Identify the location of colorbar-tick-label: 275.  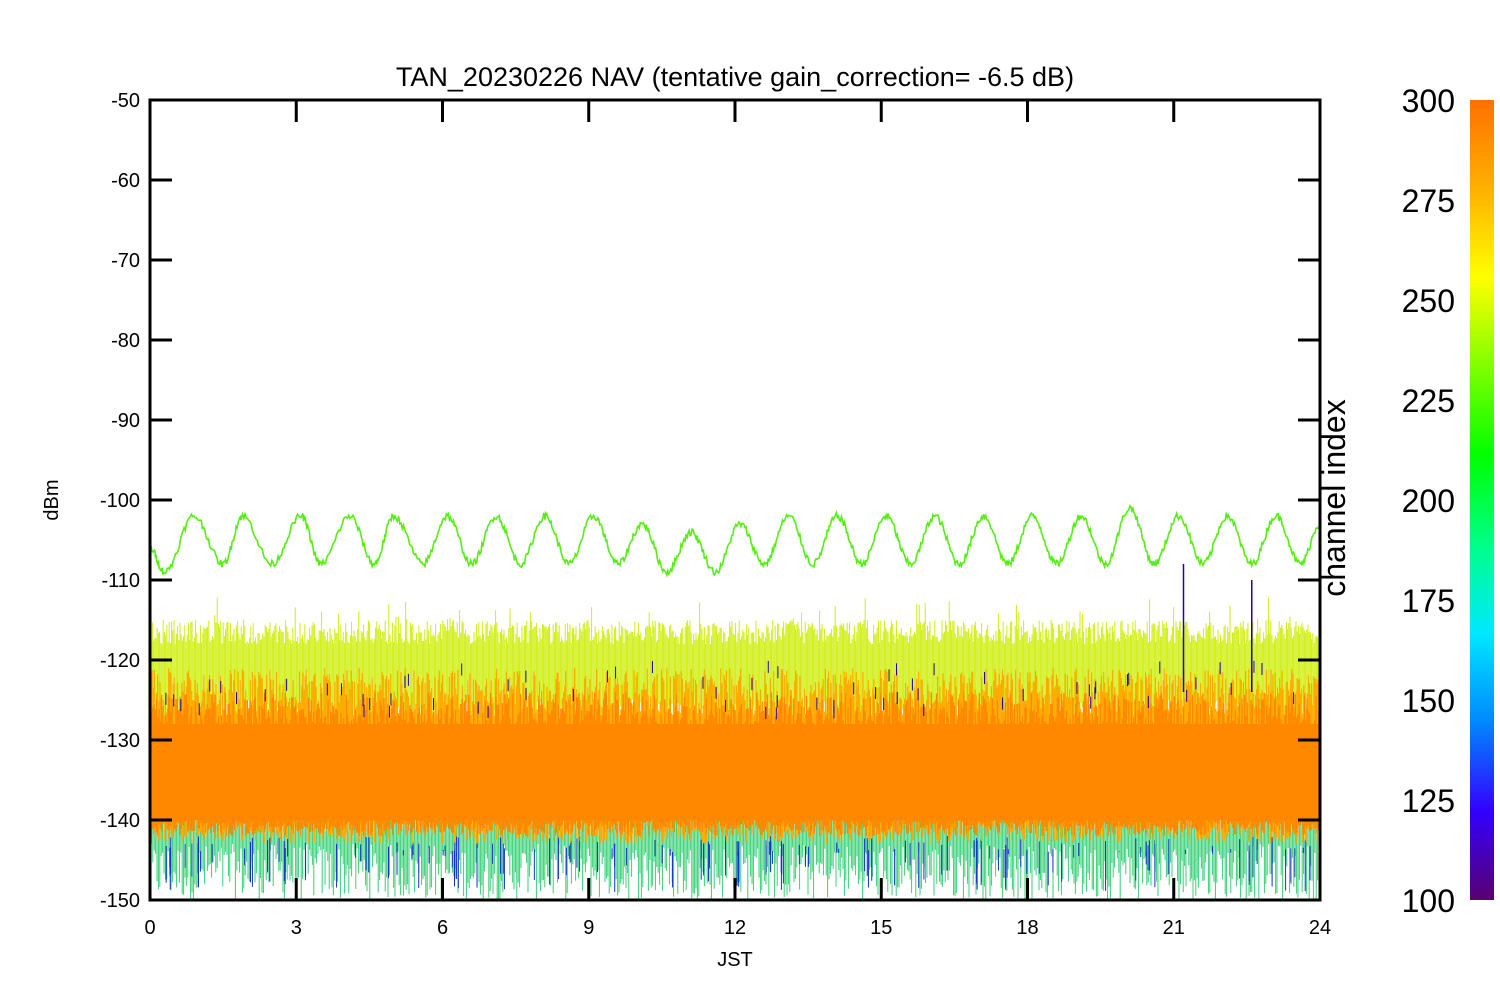
(1428, 201).